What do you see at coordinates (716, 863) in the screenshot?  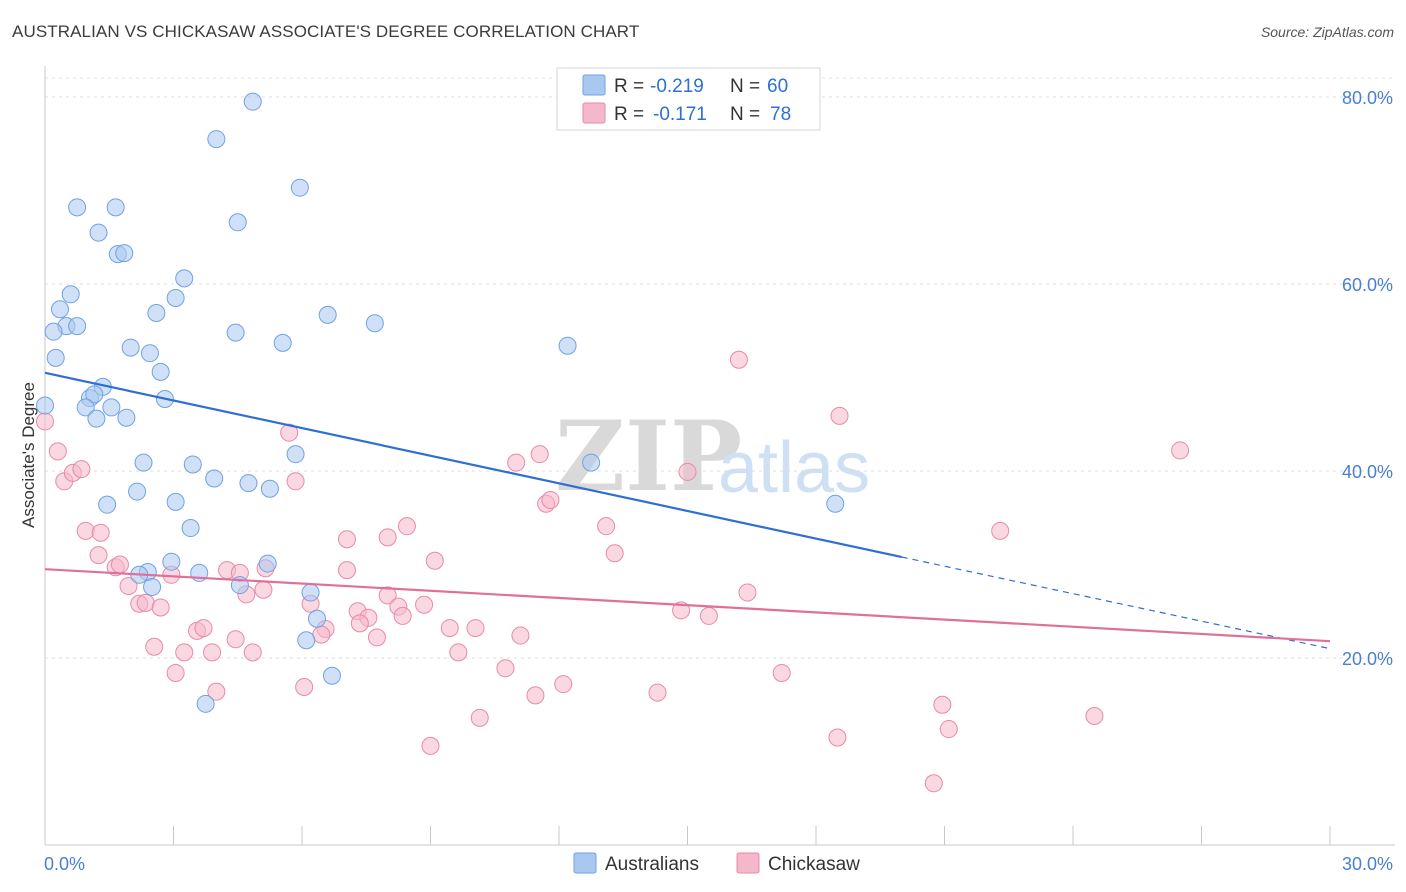 I see `series-legend: Australians Chickasaw` at bounding box center [716, 863].